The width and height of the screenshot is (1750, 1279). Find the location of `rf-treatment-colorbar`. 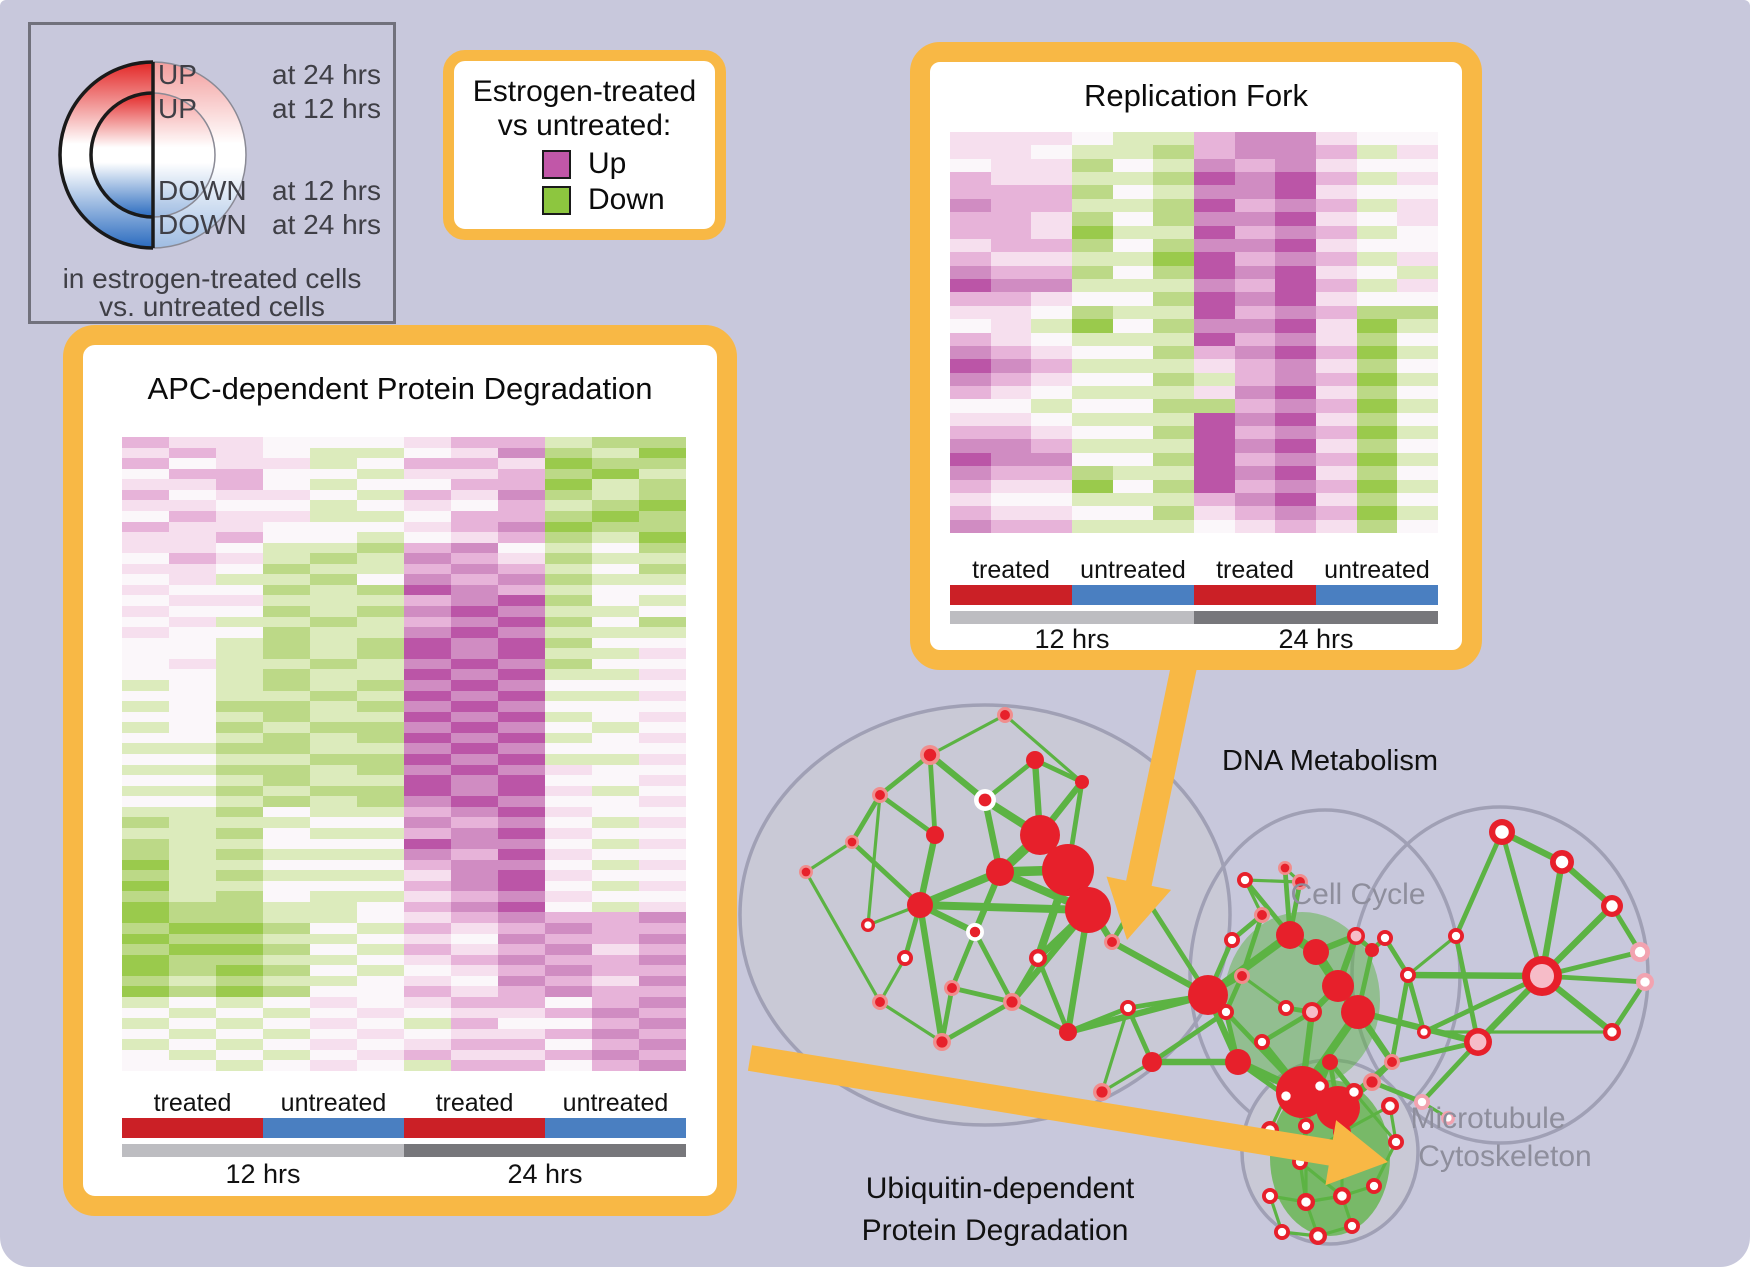

rf-treatment-colorbar is located at coordinates (1194, 595).